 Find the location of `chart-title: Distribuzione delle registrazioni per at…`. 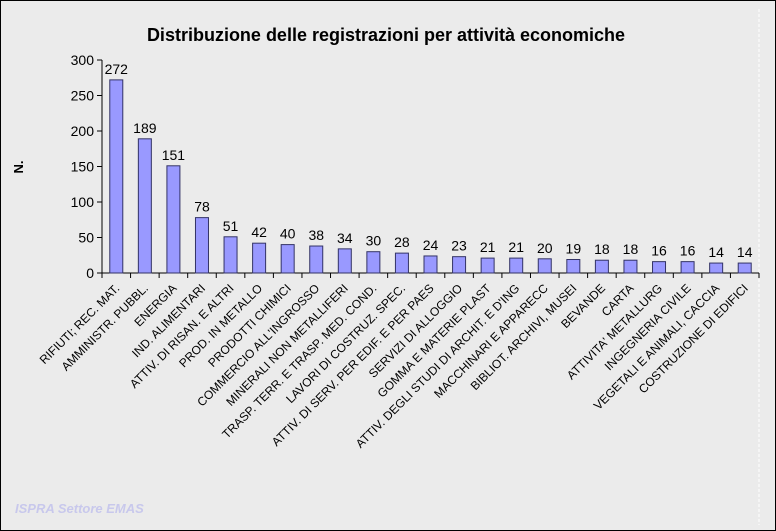

chart-title: Distribuzione delle registrazioni per at… is located at coordinates (386, 35).